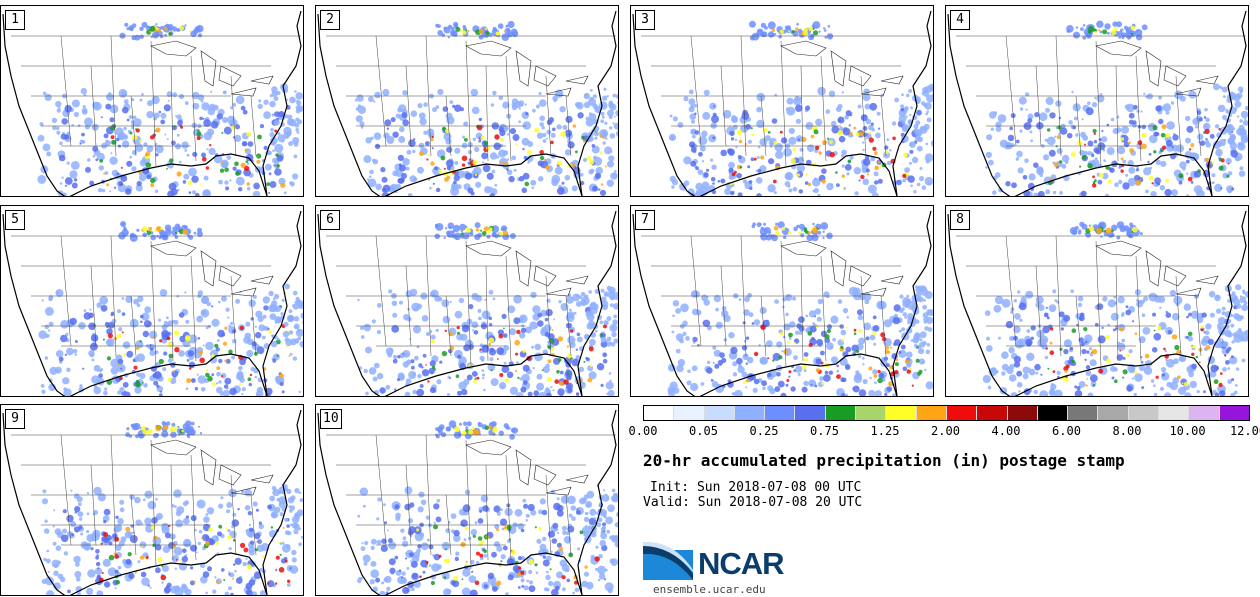 The width and height of the screenshot is (1260, 597). Describe the element at coordinates (1006, 431) in the screenshot. I see `colorbar-tick-label: 4.00` at that location.